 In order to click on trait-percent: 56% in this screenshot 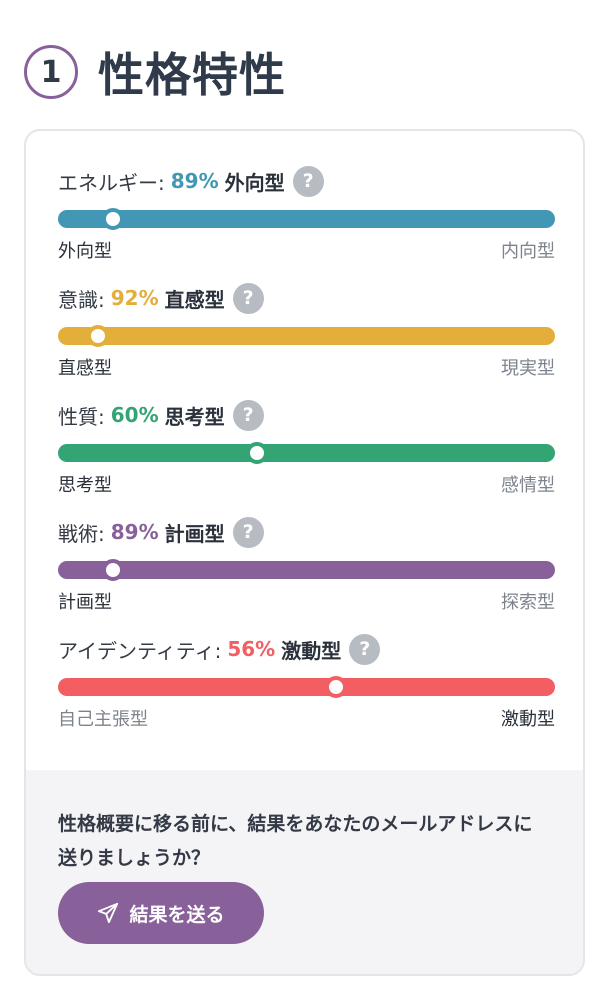, I will do `click(251, 649)`.